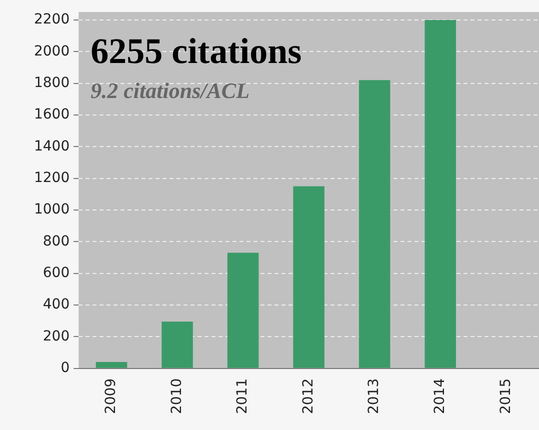  I want to click on x-tick-label: 2013, so click(374, 396).